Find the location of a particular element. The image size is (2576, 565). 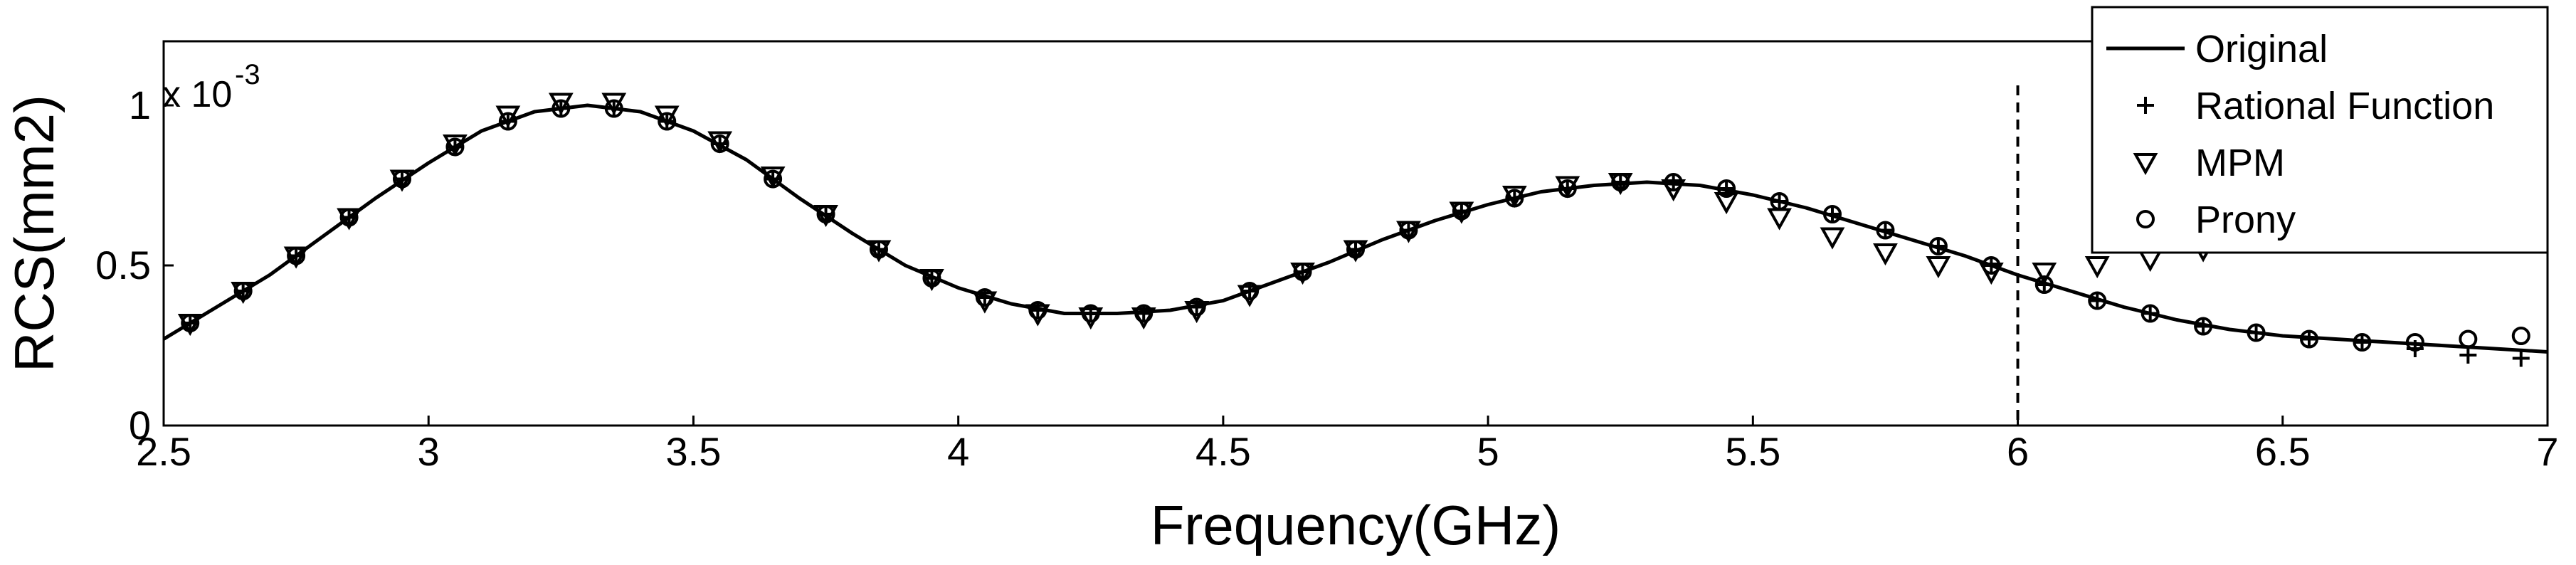

y-tick-label: 0.5 is located at coordinates (123, 265).